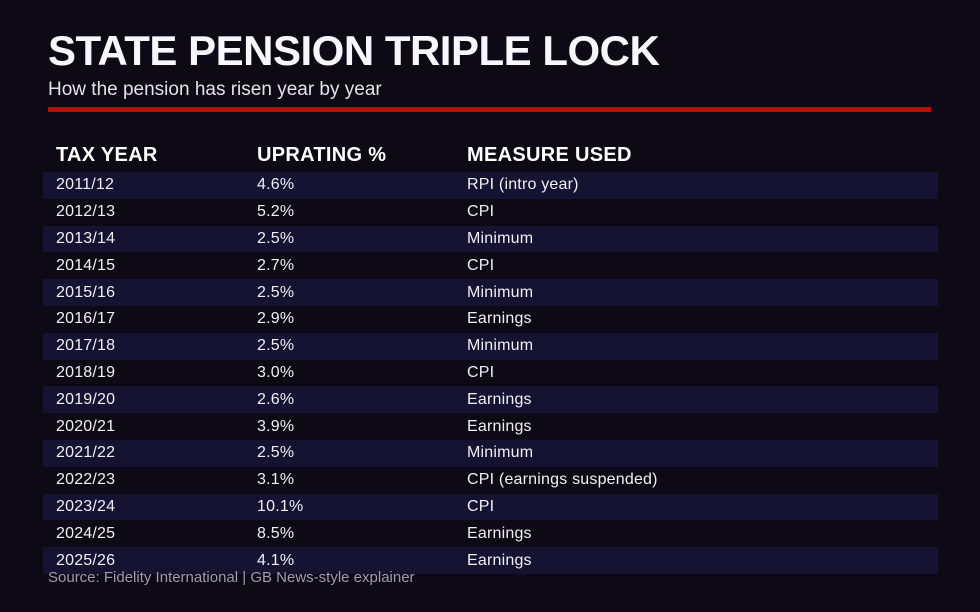 The width and height of the screenshot is (980, 612). Describe the element at coordinates (276, 426) in the screenshot. I see `cell-uprating: 3.9%` at that location.